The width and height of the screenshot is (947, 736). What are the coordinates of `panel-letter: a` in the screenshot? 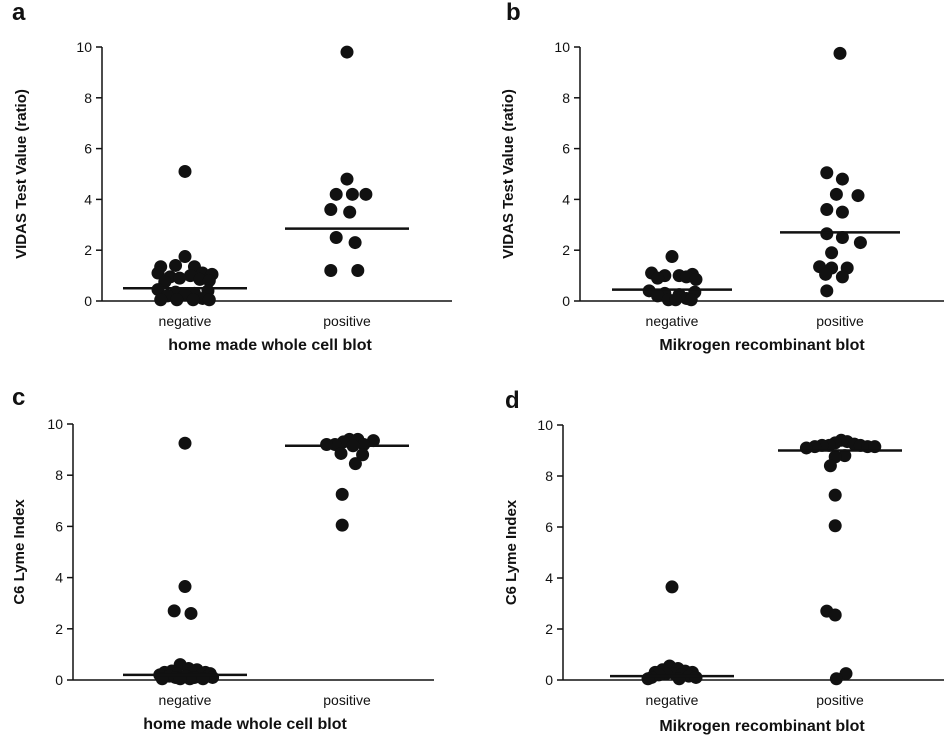 It's located at (19, 13).